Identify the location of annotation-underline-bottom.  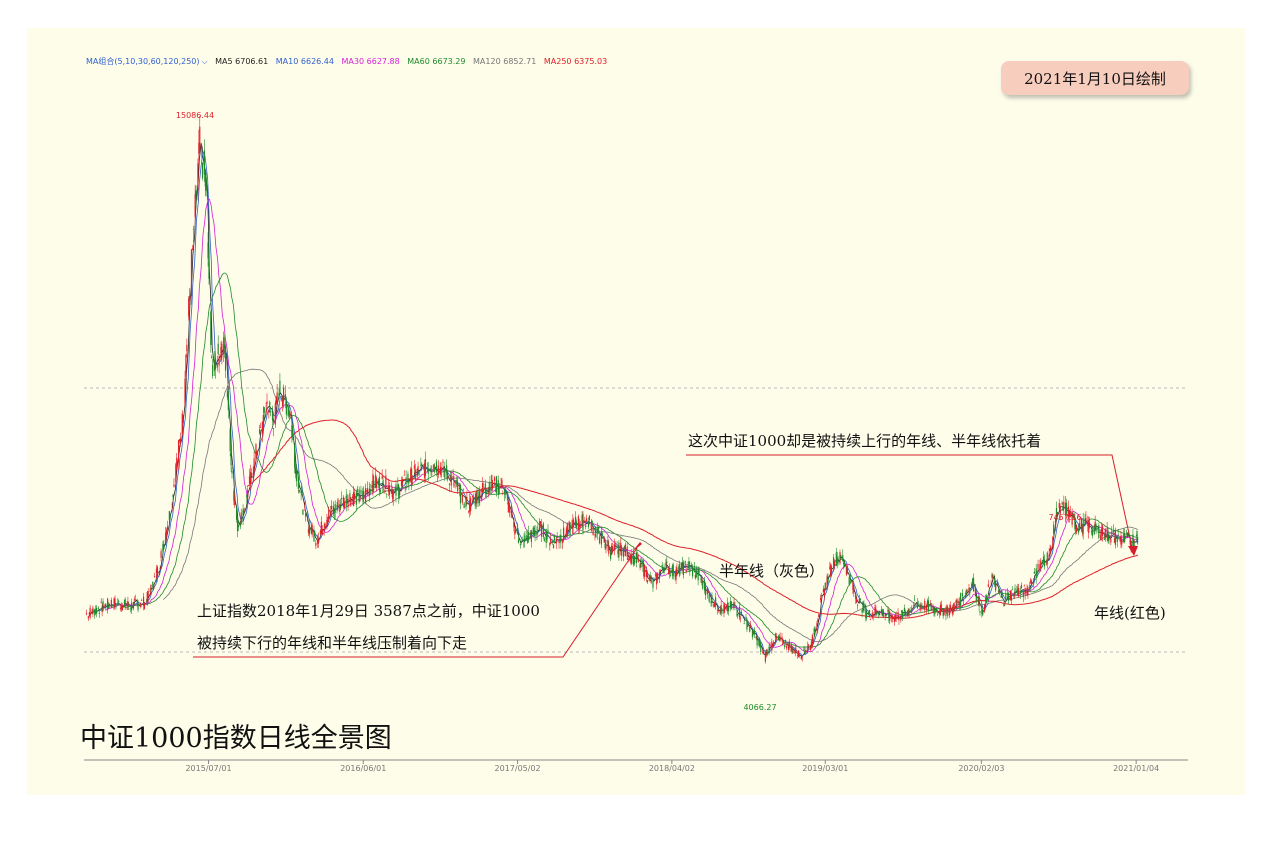
(415, 602).